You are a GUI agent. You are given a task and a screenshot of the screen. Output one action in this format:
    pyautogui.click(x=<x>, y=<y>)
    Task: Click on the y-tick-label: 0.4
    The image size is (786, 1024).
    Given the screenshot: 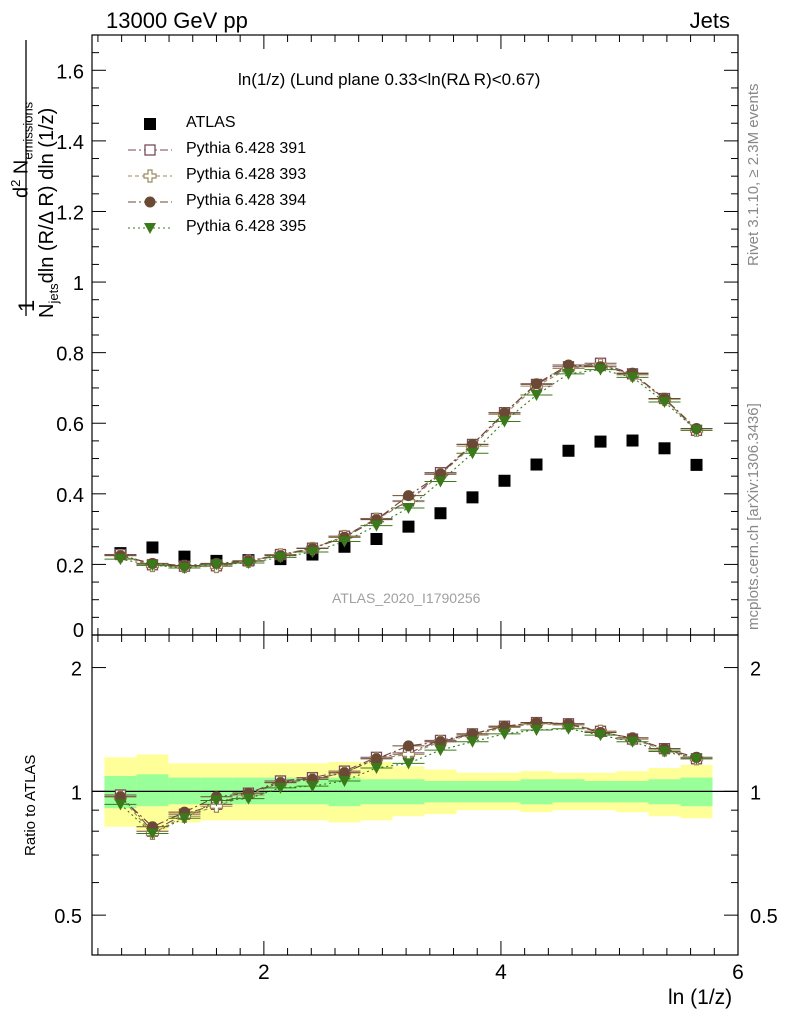 What is the action you would take?
    pyautogui.click(x=70, y=496)
    